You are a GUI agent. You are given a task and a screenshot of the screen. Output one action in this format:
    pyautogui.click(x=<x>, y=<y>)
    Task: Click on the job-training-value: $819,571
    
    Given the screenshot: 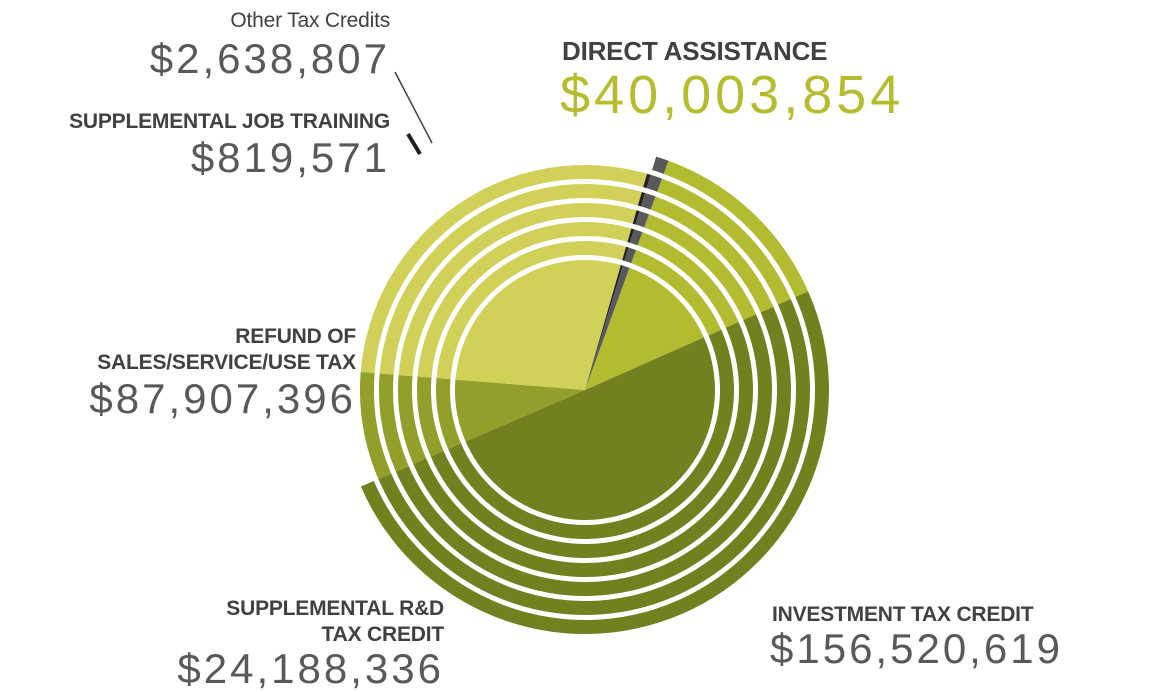 What is the action you would take?
    pyautogui.click(x=290, y=157)
    